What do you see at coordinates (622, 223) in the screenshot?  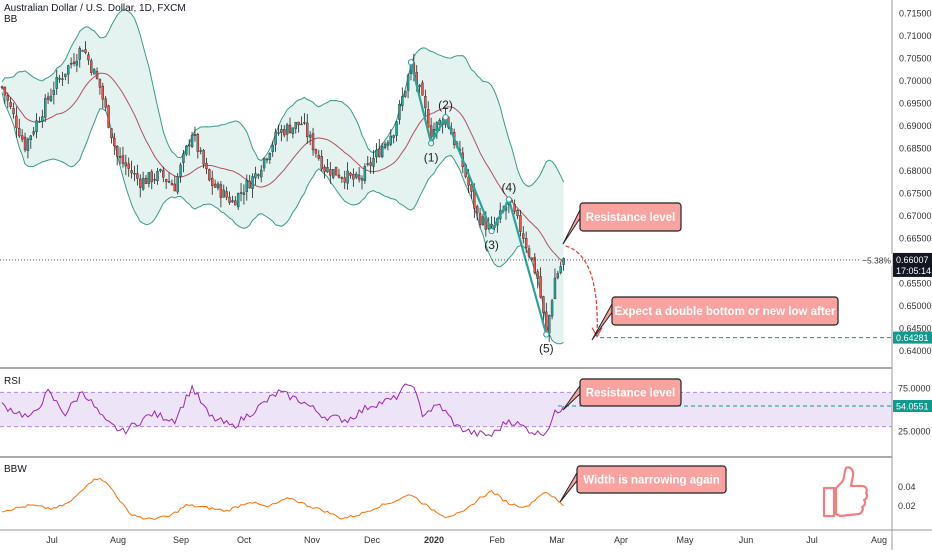 I see `resistance-callout: Resistance level` at bounding box center [622, 223].